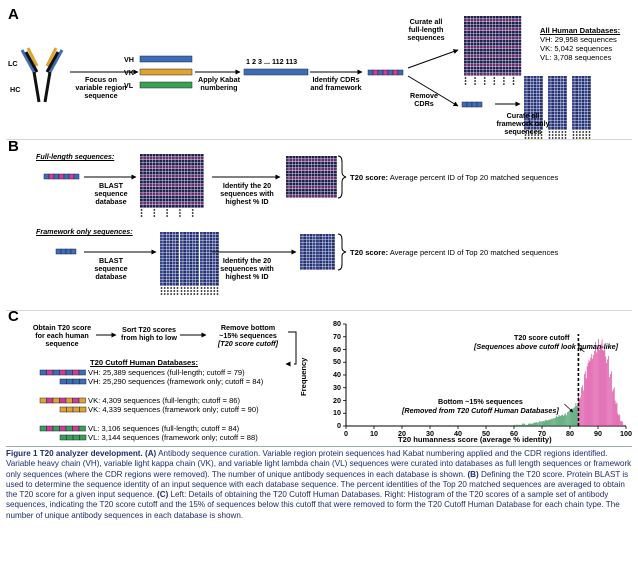 Image resolution: width=638 pixels, height=562 pixels. Describe the element at coordinates (570, 433) in the screenshot. I see `x-tick-label: 80` at that location.